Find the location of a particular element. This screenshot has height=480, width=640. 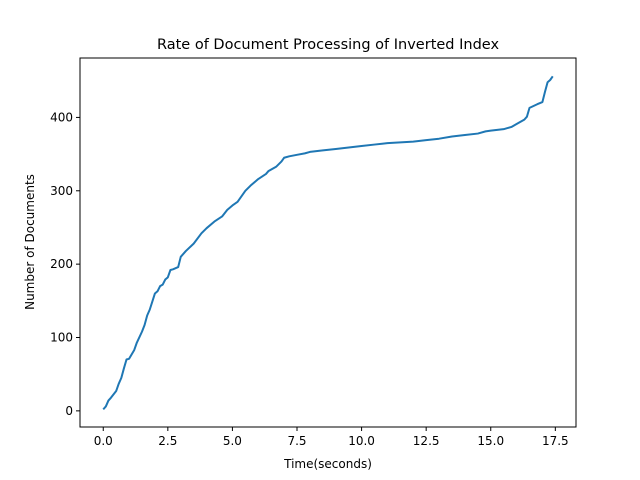

y-tick-label: 100 is located at coordinates (61, 338).